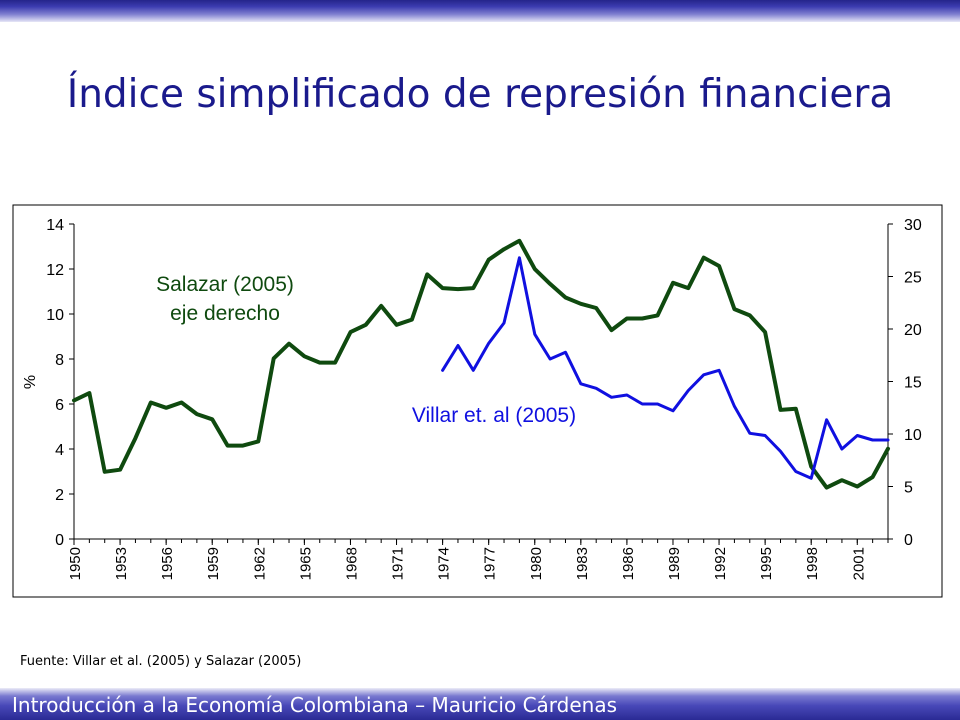 The height and width of the screenshot is (720, 960). I want to click on left-y-tick-label: 6, so click(59, 405).